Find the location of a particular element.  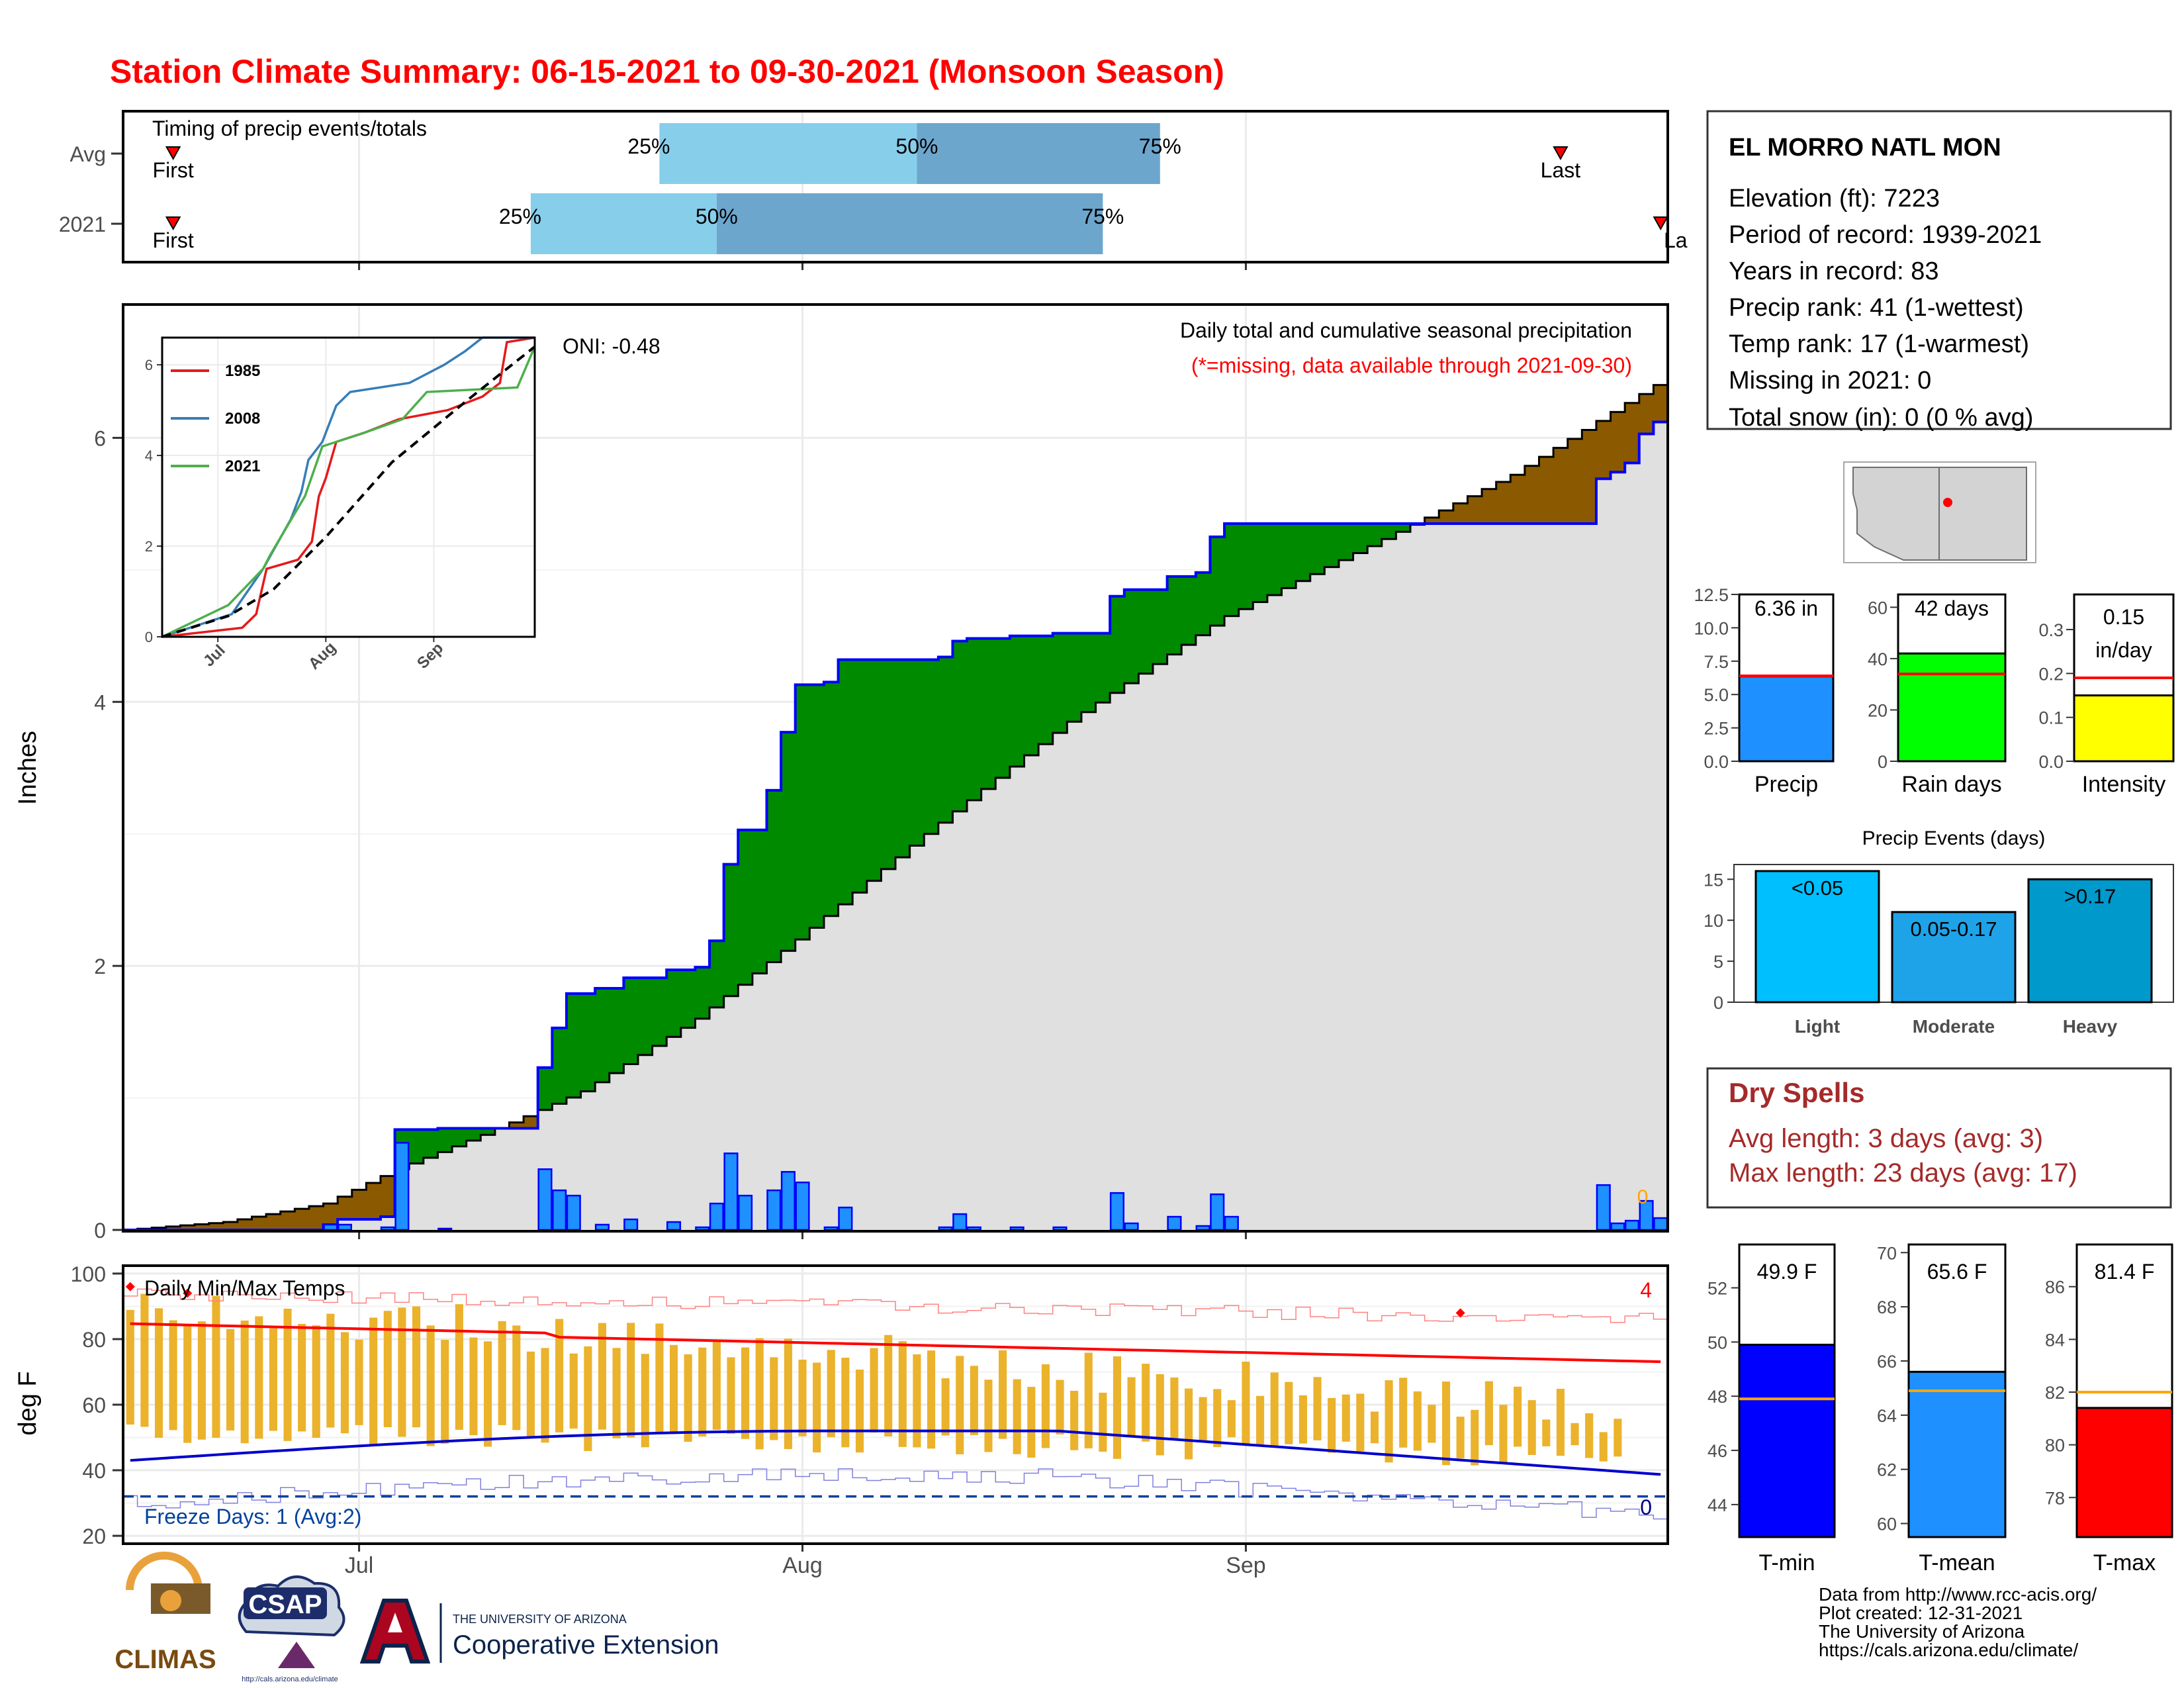

temps-x-tick-label: Jul is located at coordinates (359, 1565).